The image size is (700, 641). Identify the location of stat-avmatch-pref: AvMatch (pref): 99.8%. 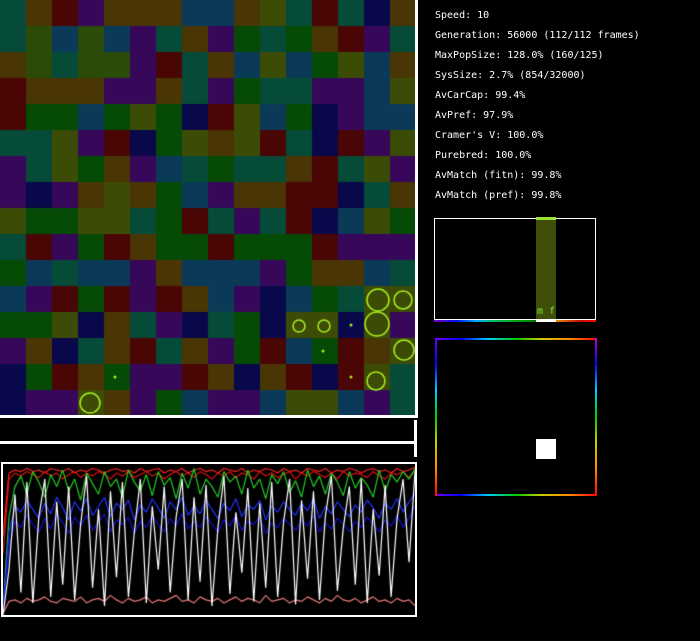
(498, 195).